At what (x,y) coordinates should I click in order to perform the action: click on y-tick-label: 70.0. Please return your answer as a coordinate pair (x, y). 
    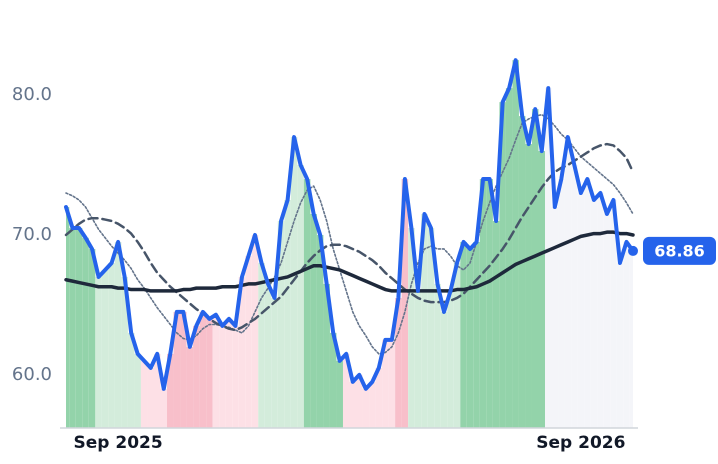
    Looking at the image, I should click on (32, 234).